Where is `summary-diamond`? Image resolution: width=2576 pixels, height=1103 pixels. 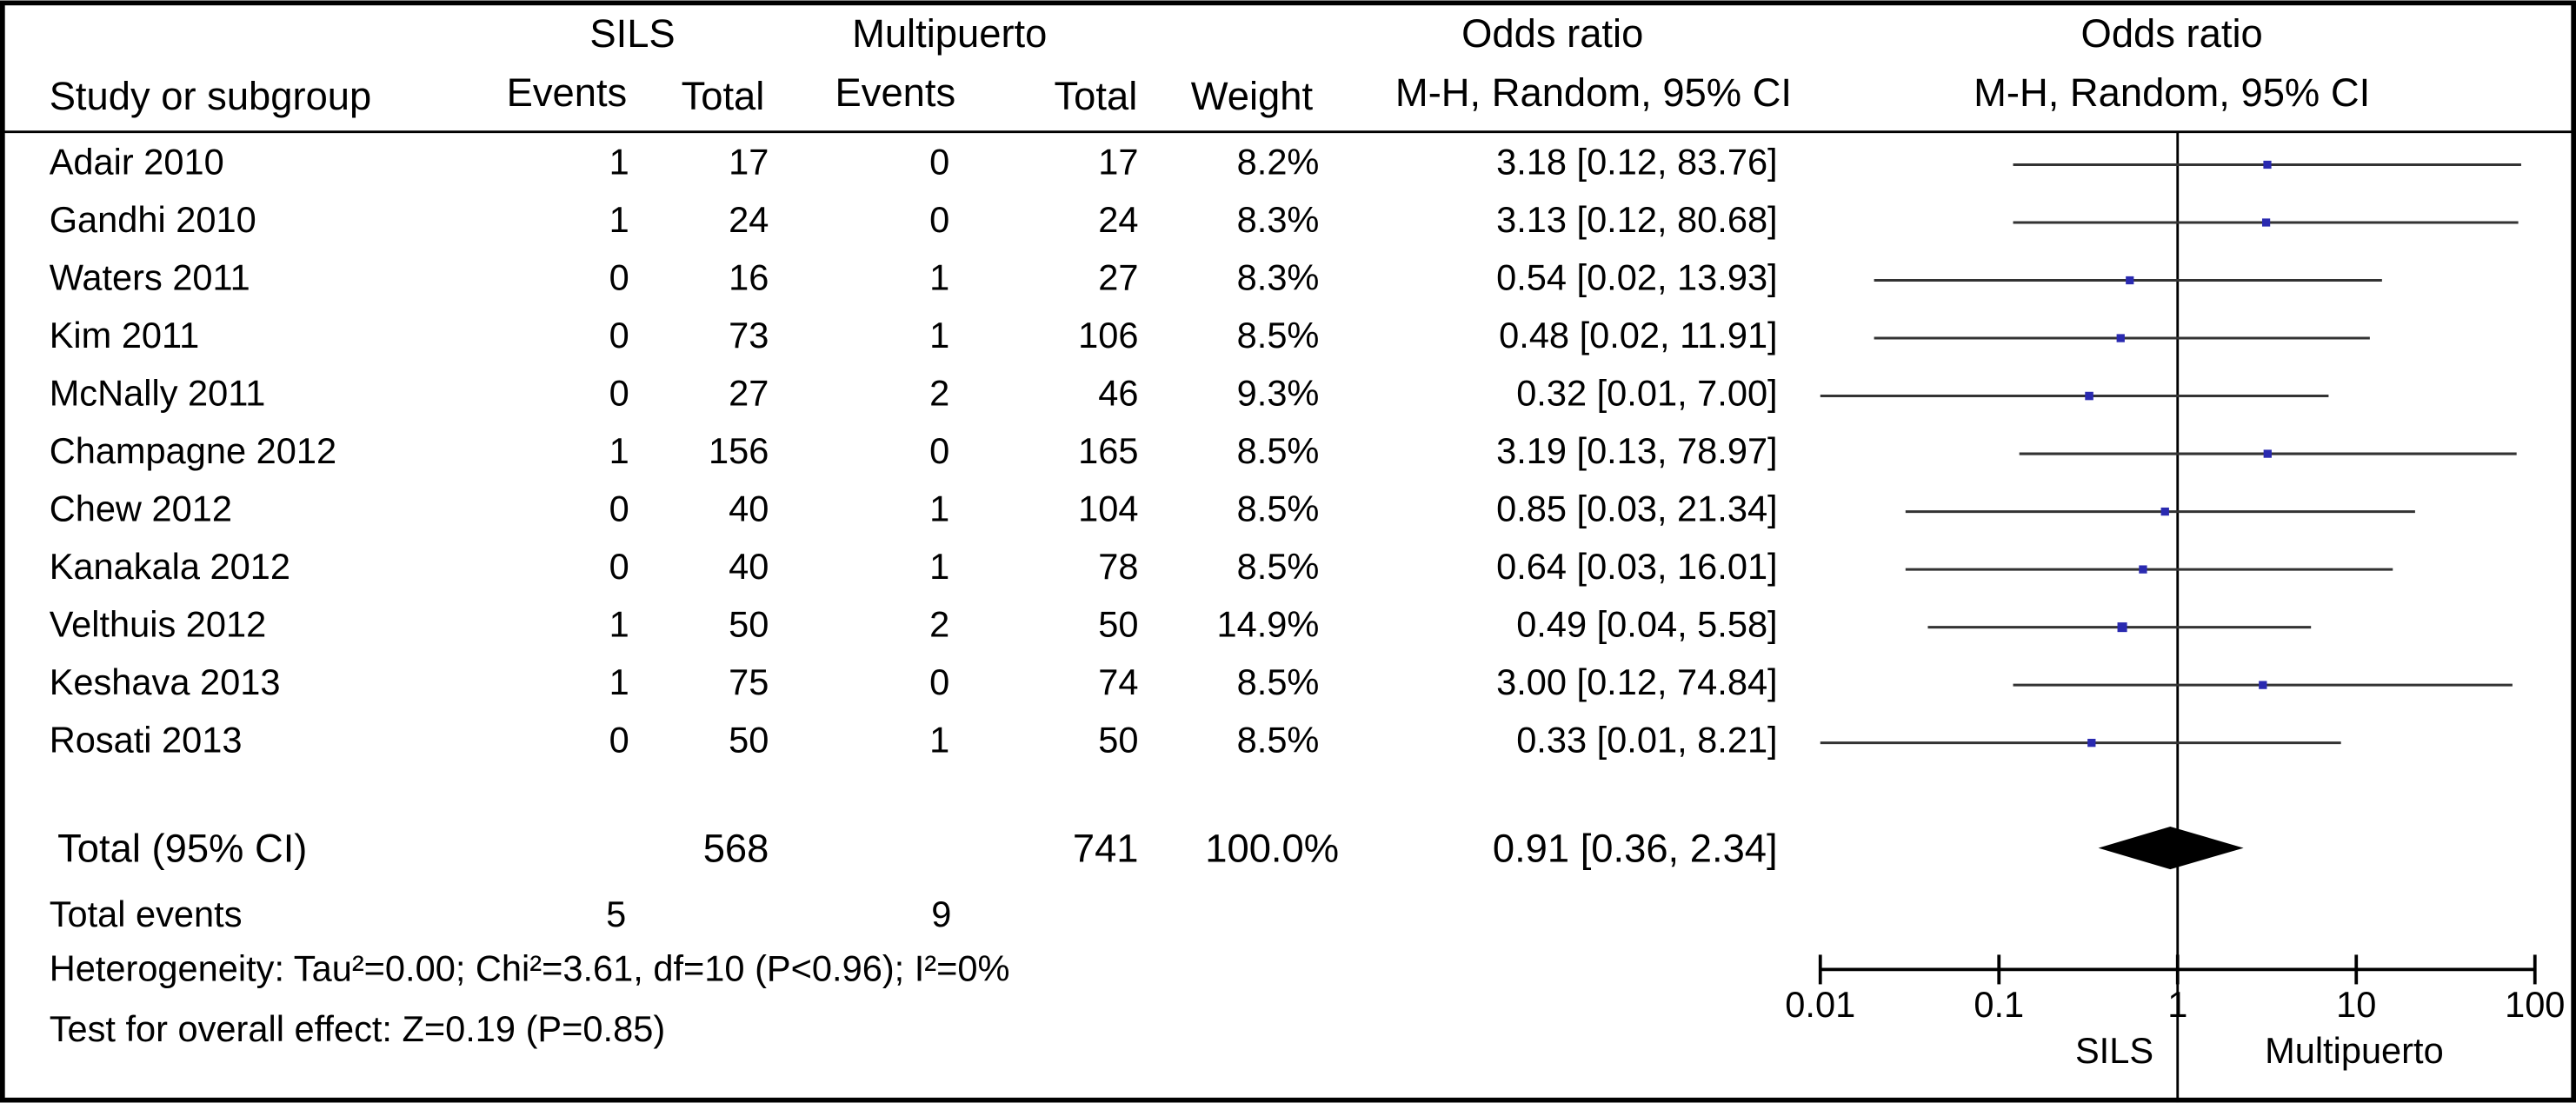
summary-diamond is located at coordinates (2171, 848).